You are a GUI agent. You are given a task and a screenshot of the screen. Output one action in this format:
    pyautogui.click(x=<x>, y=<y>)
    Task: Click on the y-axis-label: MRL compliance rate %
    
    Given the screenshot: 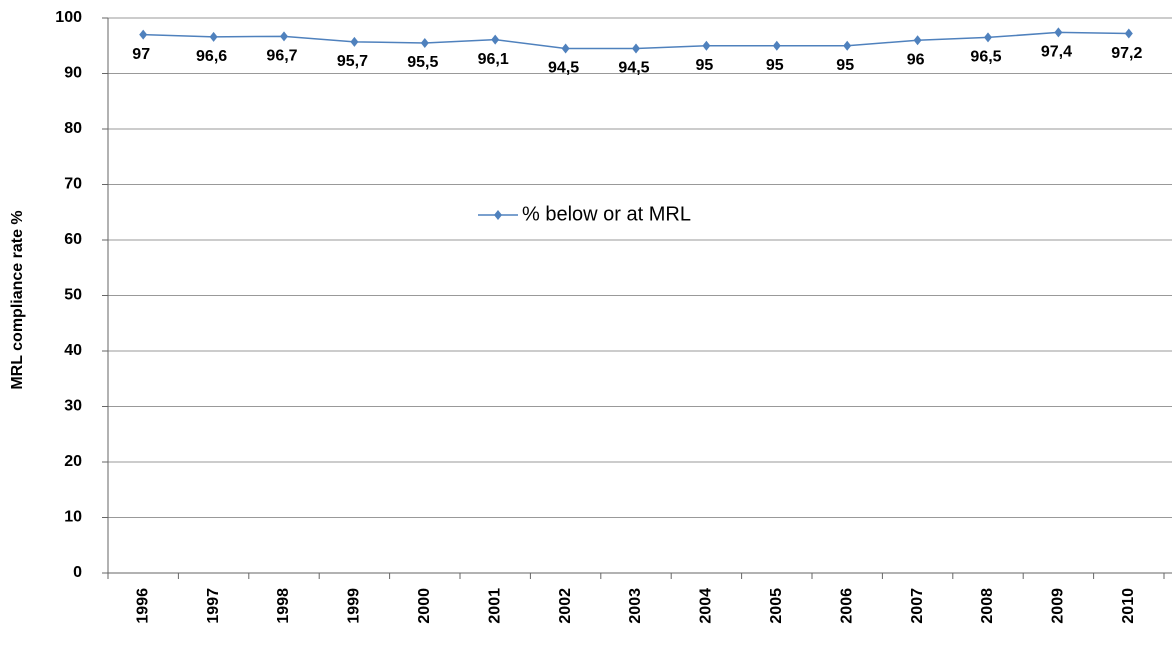 What is the action you would take?
    pyautogui.click(x=17, y=299)
    